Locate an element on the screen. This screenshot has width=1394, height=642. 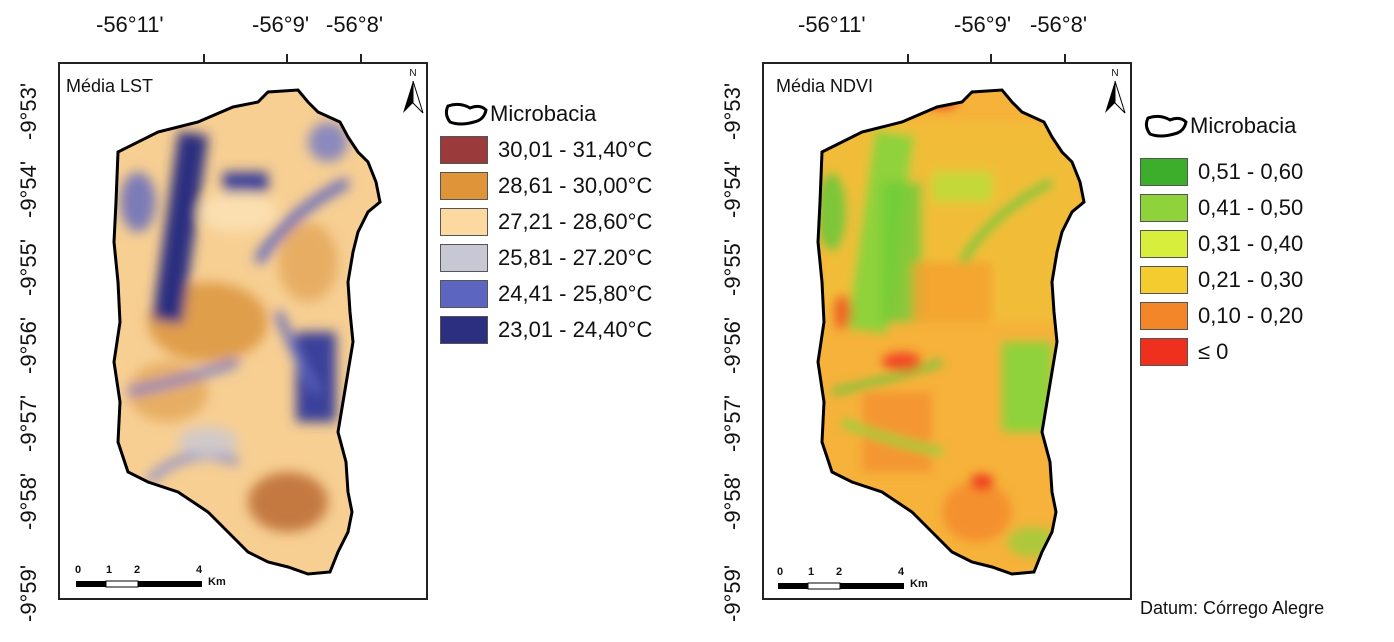
legend-label: 23,01 - 24,40°C is located at coordinates (575, 329).